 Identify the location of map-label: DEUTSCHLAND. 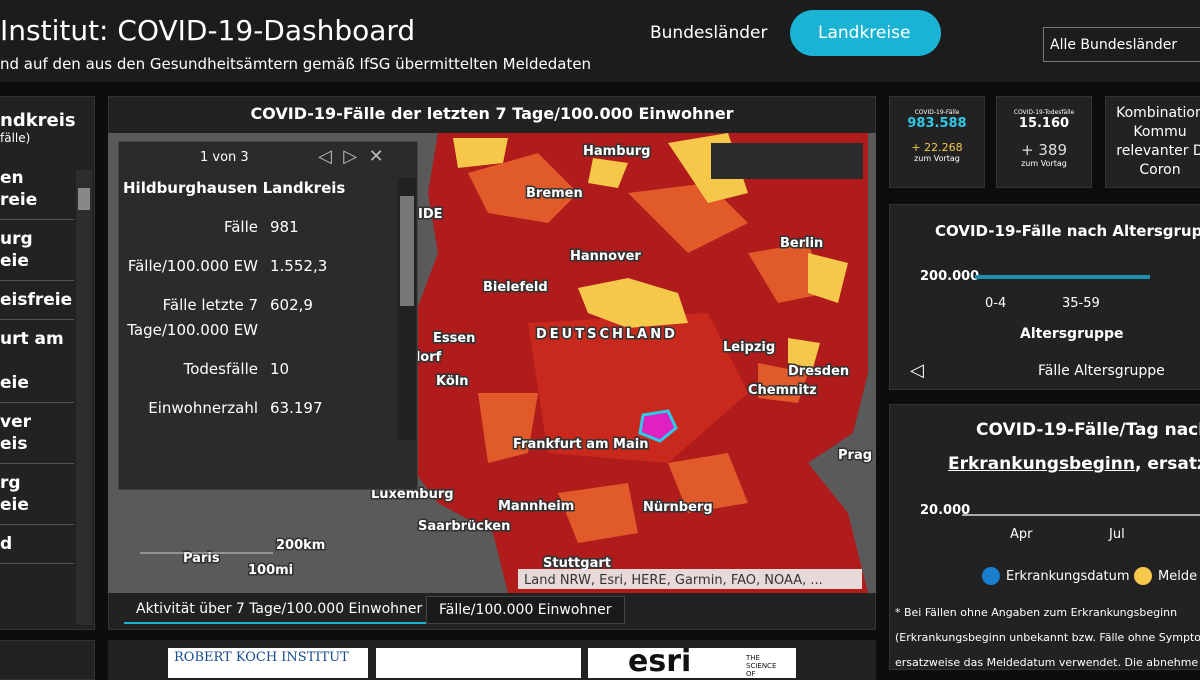
(607, 334).